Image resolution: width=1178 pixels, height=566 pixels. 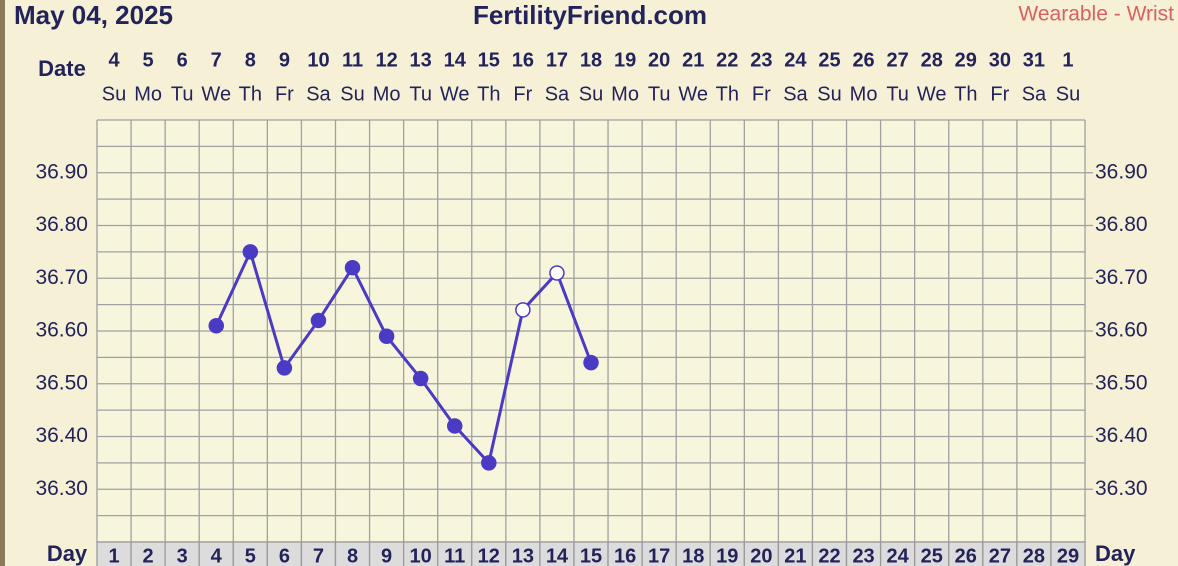 What do you see at coordinates (829, 555) in the screenshot?
I see `day-number: 22` at bounding box center [829, 555].